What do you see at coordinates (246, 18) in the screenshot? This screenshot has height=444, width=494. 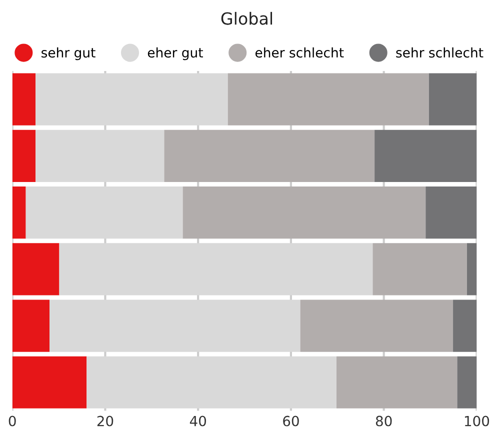 I see `chart-title: Global` at bounding box center [246, 18].